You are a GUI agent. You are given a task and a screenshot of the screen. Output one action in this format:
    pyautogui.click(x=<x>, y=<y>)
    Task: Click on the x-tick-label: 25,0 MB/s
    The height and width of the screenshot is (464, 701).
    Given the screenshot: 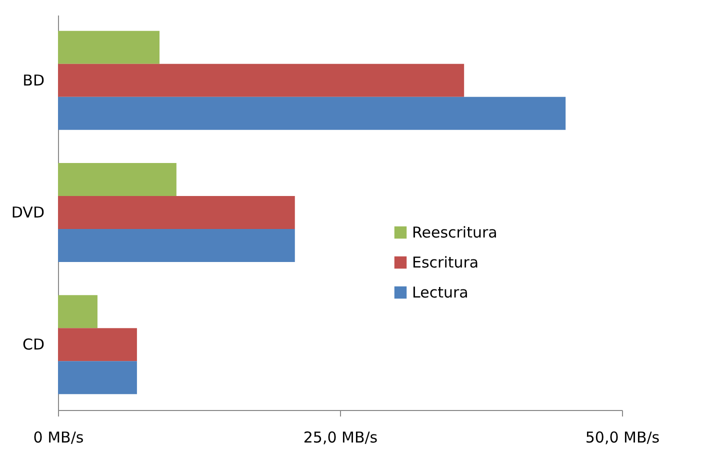 What is the action you would take?
    pyautogui.click(x=340, y=437)
    